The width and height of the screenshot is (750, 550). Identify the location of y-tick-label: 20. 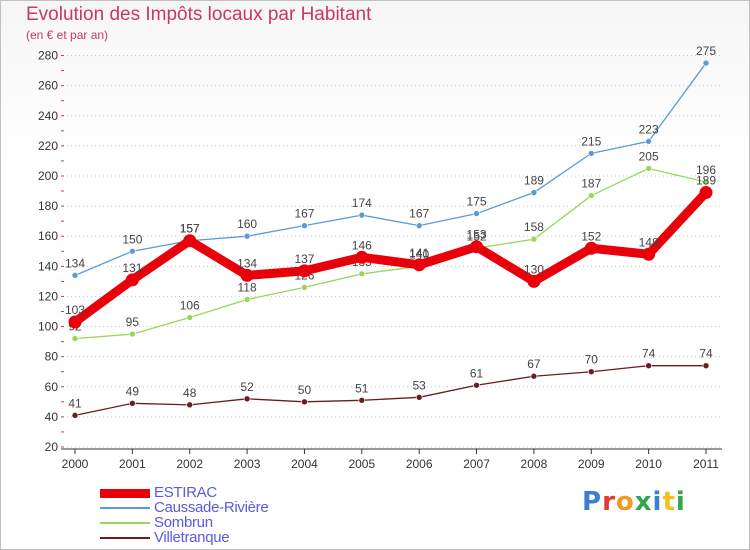
(52, 447).